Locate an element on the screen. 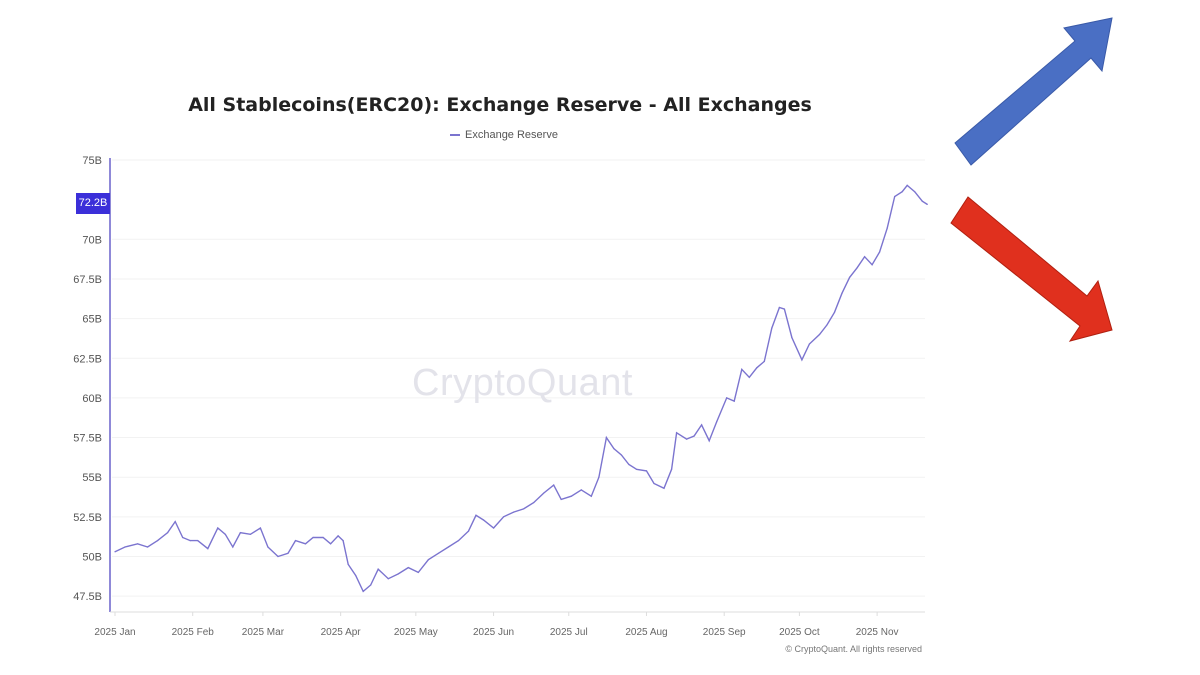 Image resolution: width=1200 pixels, height=675 pixels. legend-label: Exchange Reserve is located at coordinates (511, 135).